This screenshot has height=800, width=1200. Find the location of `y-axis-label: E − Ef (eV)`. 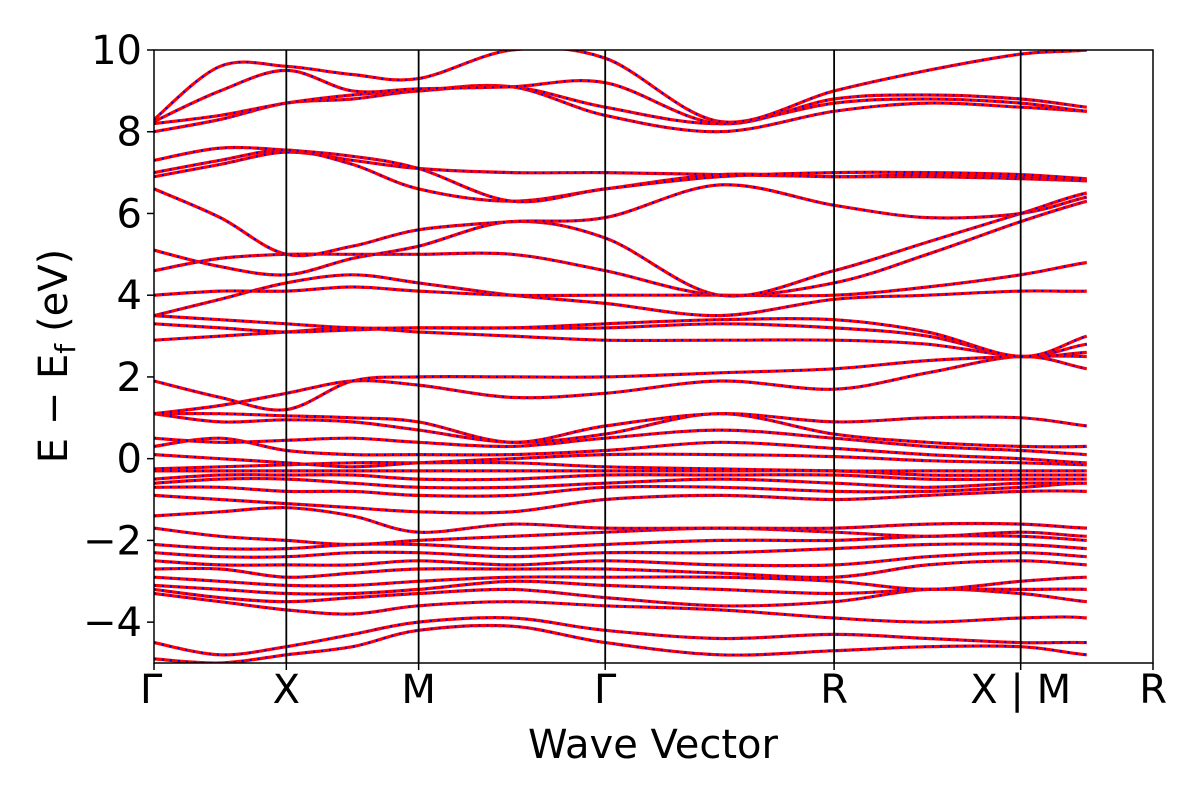

y-axis-label: E − Ef (eV) is located at coordinates (56, 356).